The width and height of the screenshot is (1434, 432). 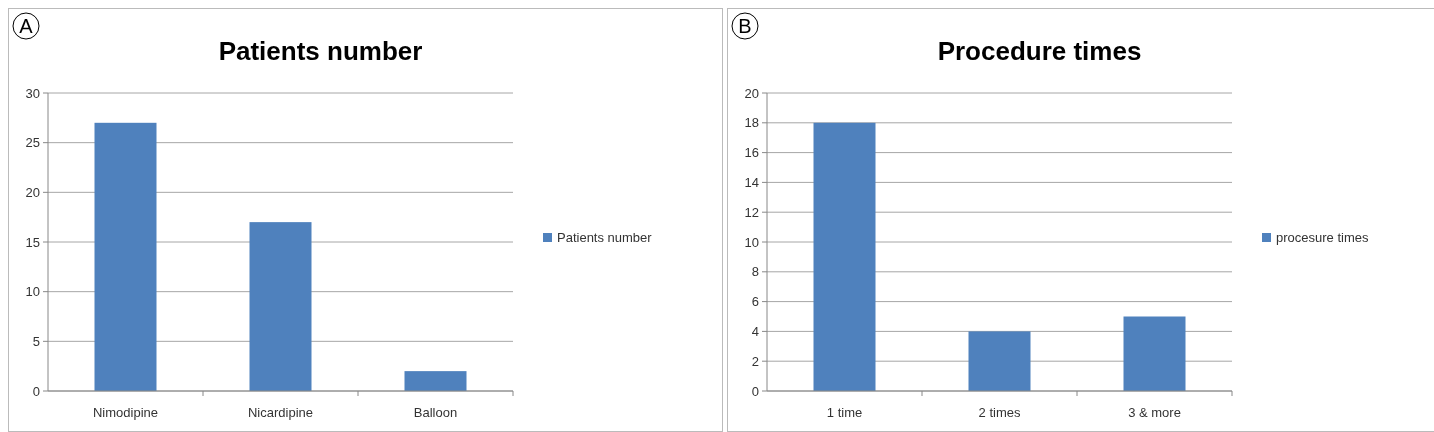 What do you see at coordinates (1322, 237) in the screenshot?
I see `legend-label: procesure times` at bounding box center [1322, 237].